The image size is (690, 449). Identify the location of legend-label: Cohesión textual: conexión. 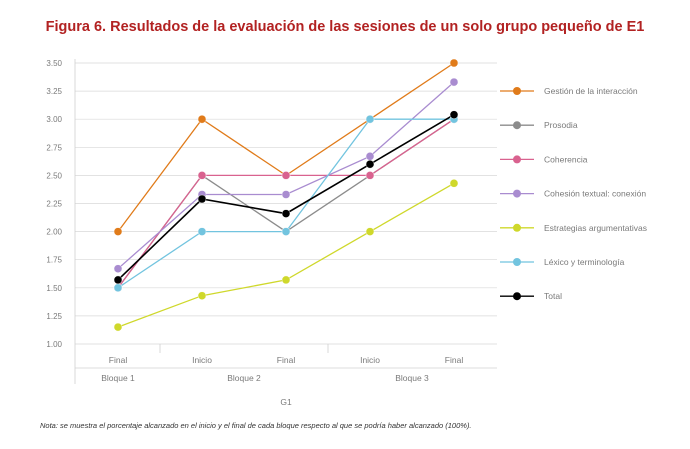
(595, 194).